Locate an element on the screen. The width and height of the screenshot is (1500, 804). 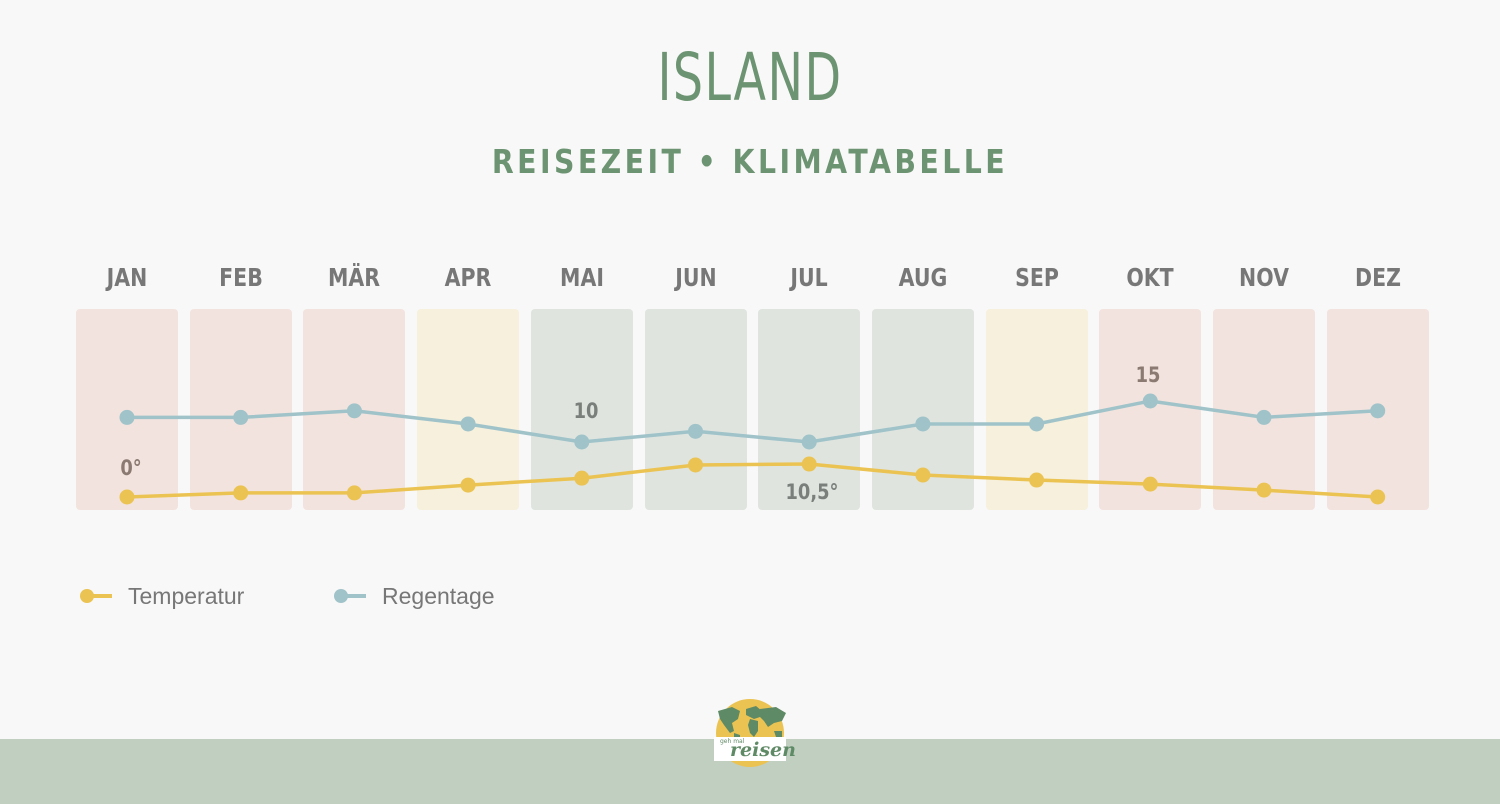
month-label: SEP is located at coordinates (1036, 277).